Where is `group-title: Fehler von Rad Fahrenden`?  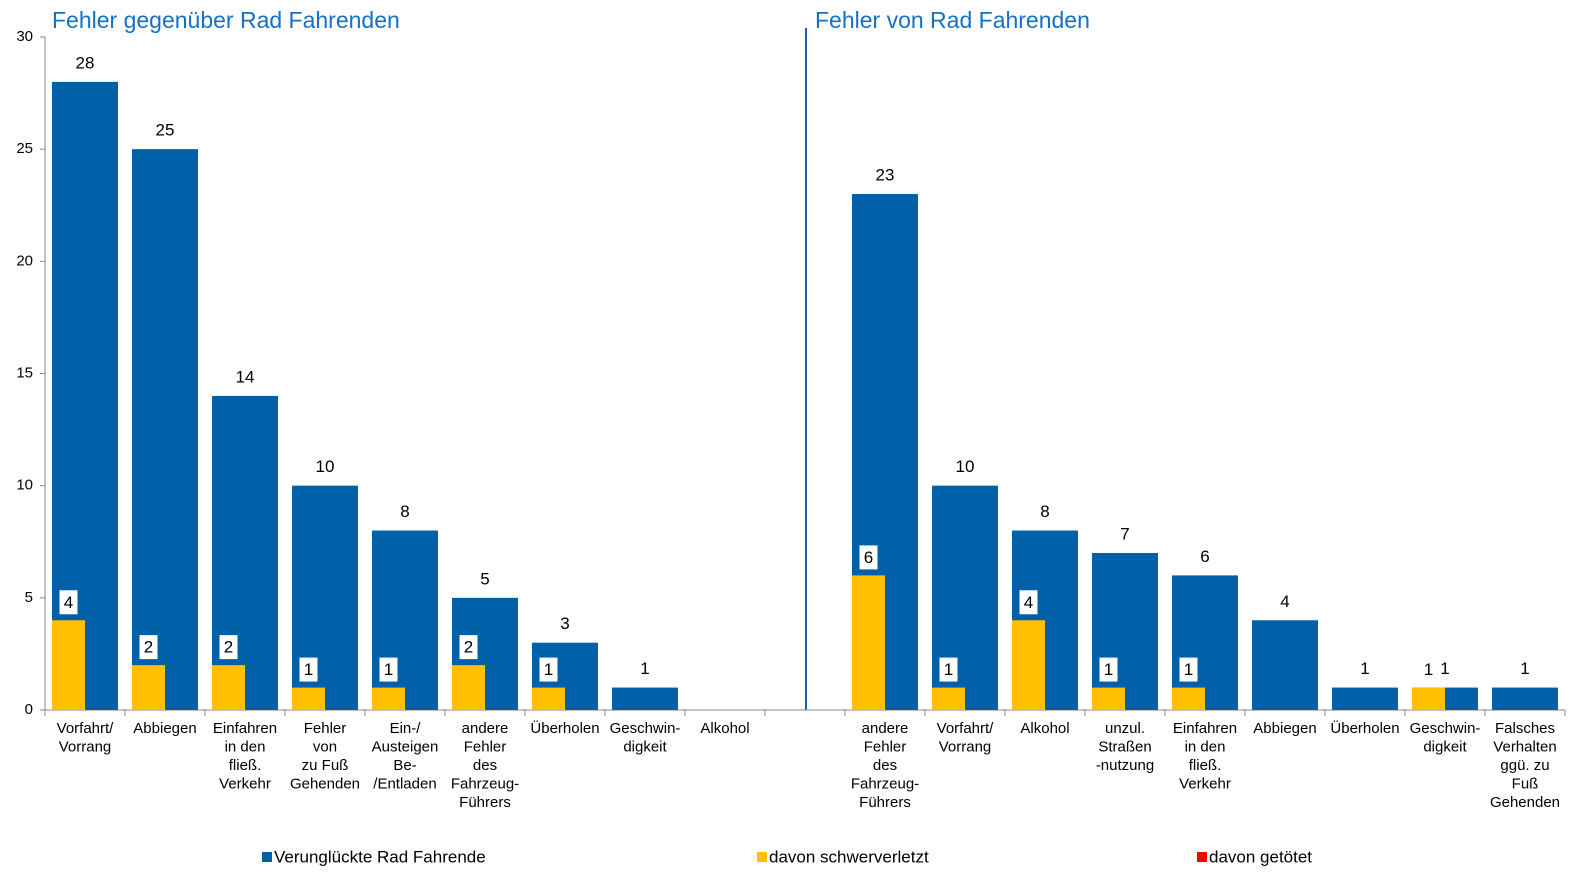 group-title: Fehler von Rad Fahrenden is located at coordinates (952, 20).